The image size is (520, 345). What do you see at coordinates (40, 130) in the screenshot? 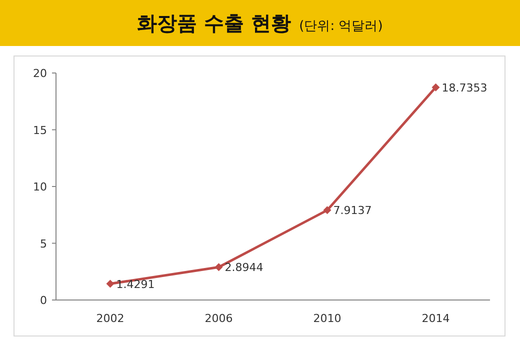
I see `y-tick-label: 15` at bounding box center [40, 130].